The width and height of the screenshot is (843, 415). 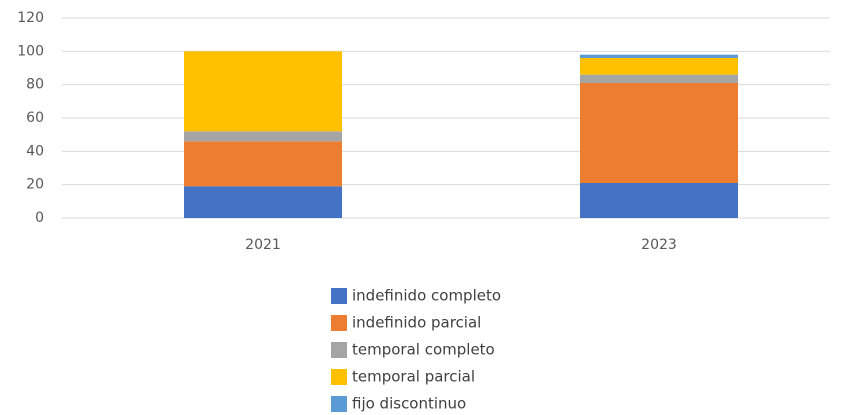 I want to click on x-tick-label: 2021, so click(x=263, y=245).